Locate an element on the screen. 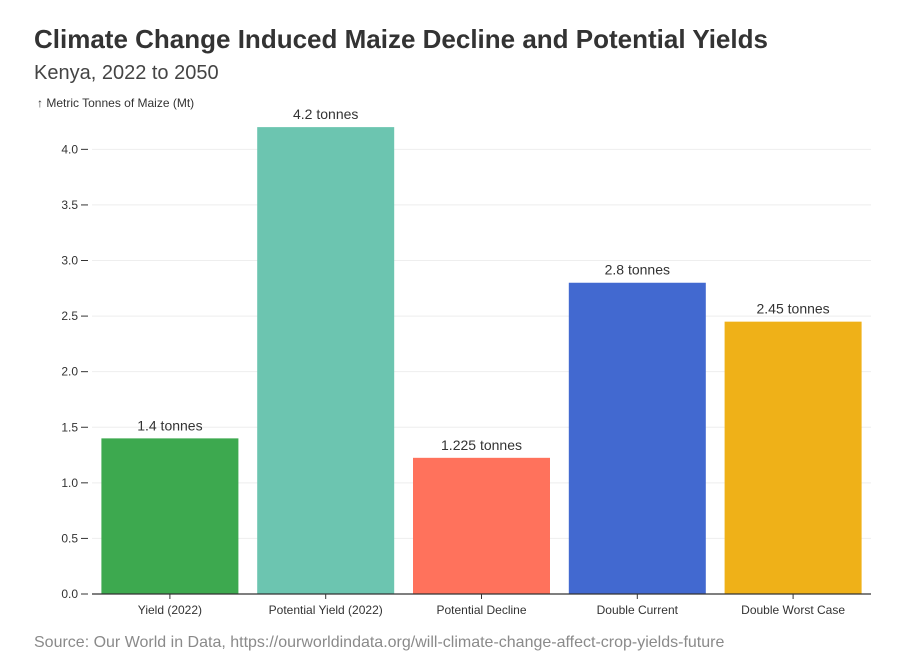  bar-data-label: 1.225 tonnes is located at coordinates (481, 445).